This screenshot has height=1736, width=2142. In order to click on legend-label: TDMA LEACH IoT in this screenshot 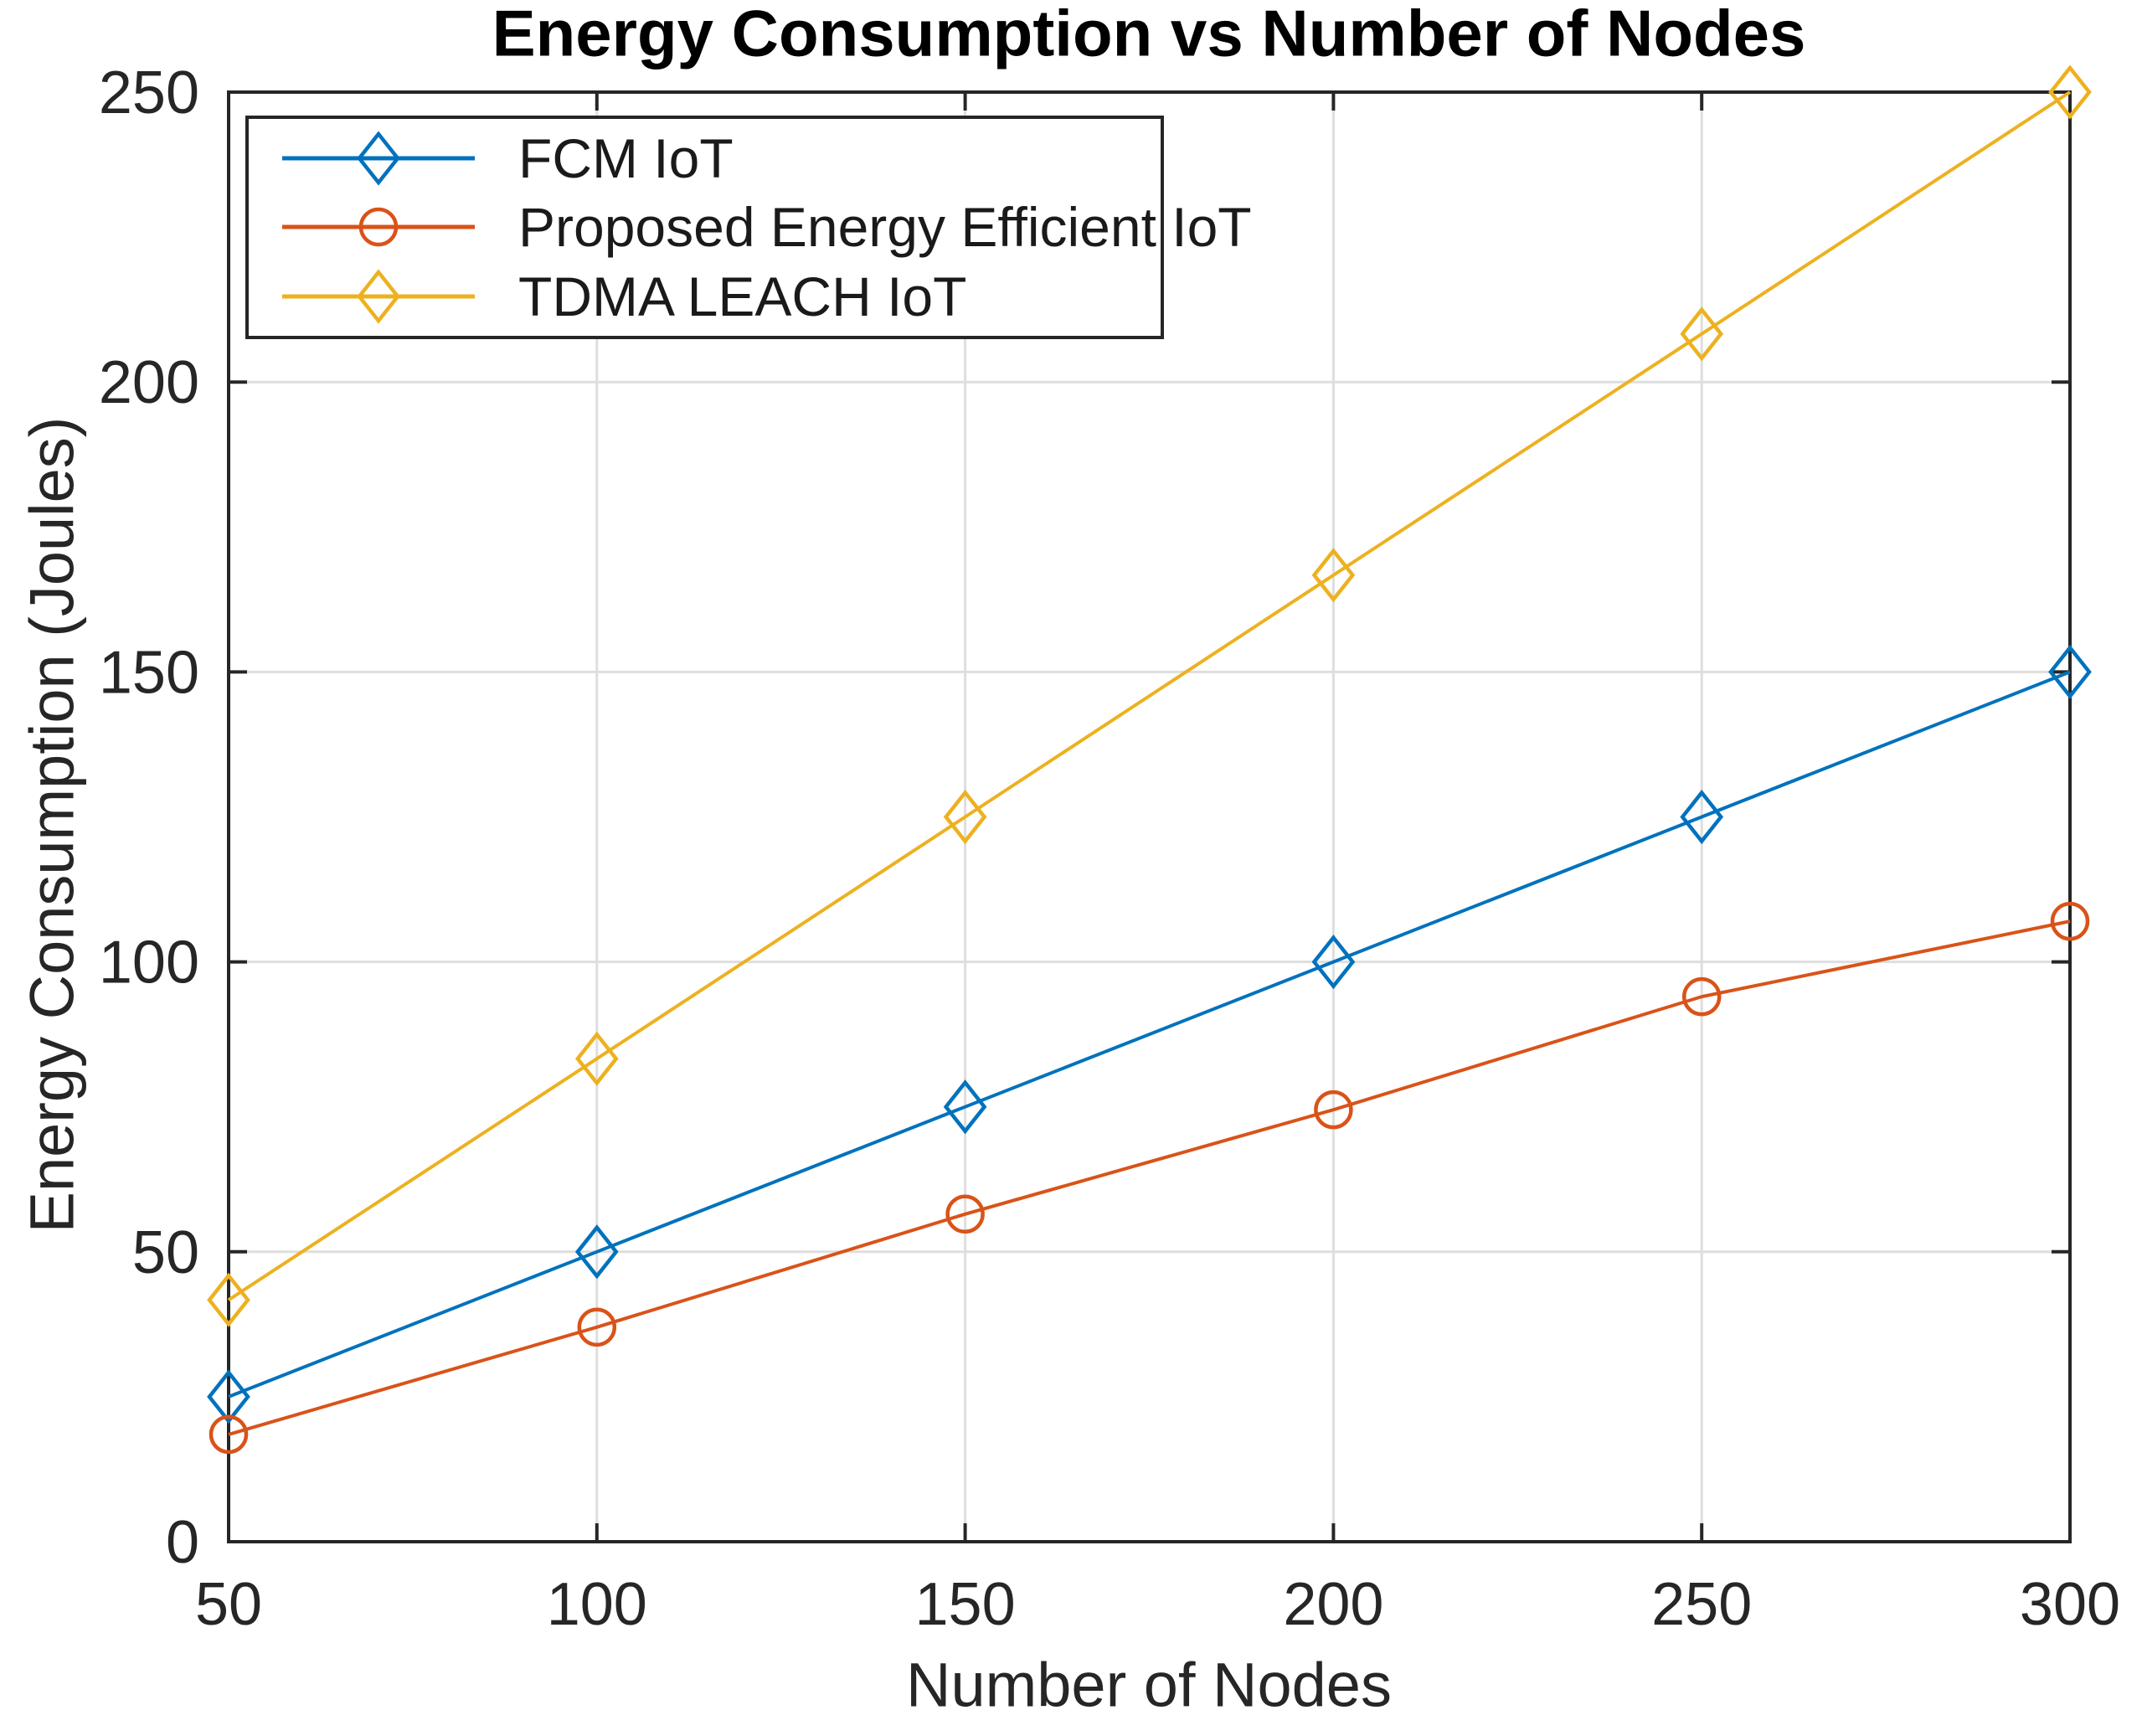, I will do `click(742, 296)`.